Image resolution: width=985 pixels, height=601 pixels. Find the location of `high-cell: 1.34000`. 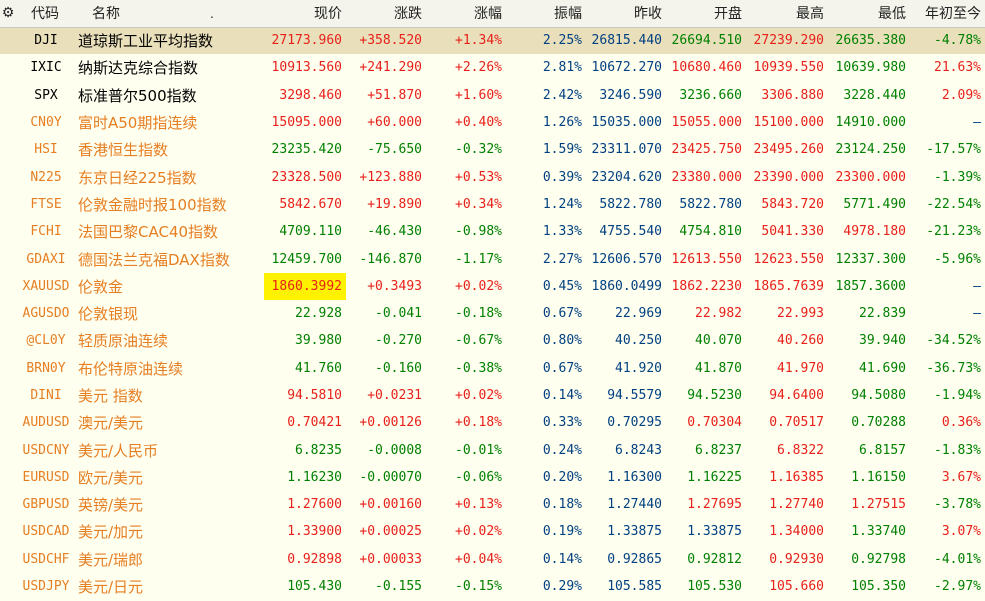

high-cell: 1.34000 is located at coordinates (796, 532).